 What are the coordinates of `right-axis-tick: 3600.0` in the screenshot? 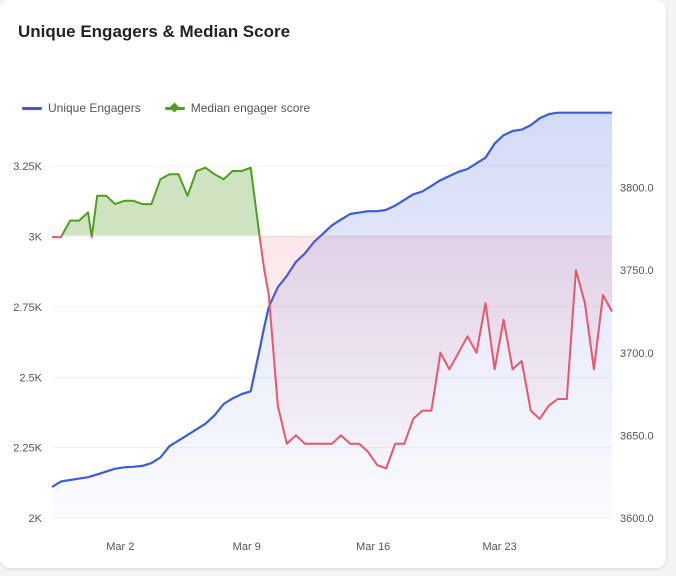 It's located at (637, 519).